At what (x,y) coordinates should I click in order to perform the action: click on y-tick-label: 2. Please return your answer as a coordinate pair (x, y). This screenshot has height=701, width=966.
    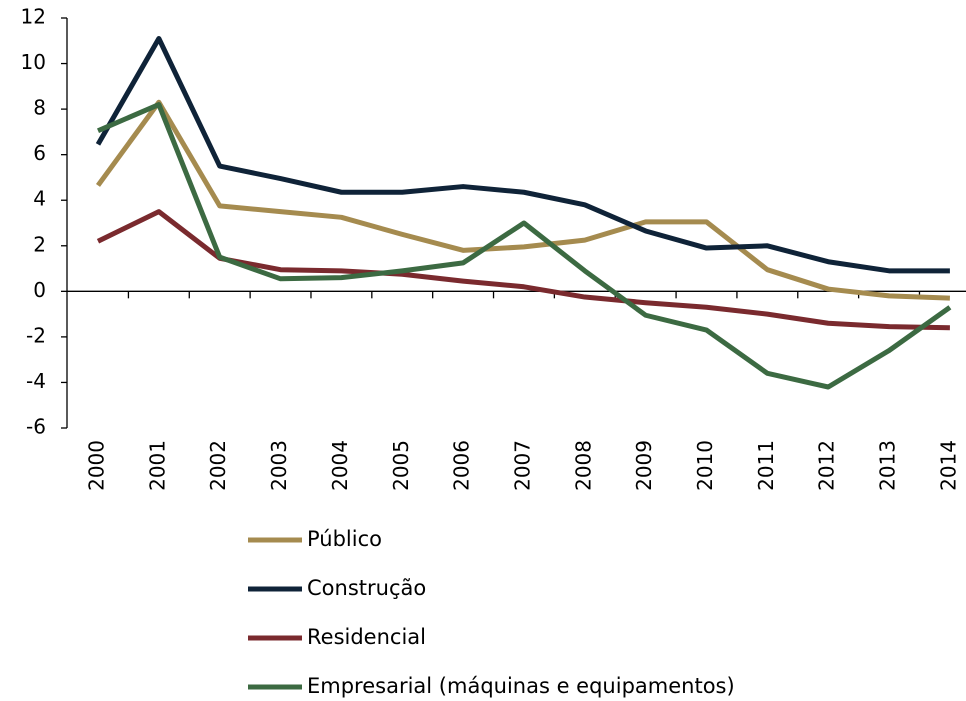
    Looking at the image, I should click on (39, 244).